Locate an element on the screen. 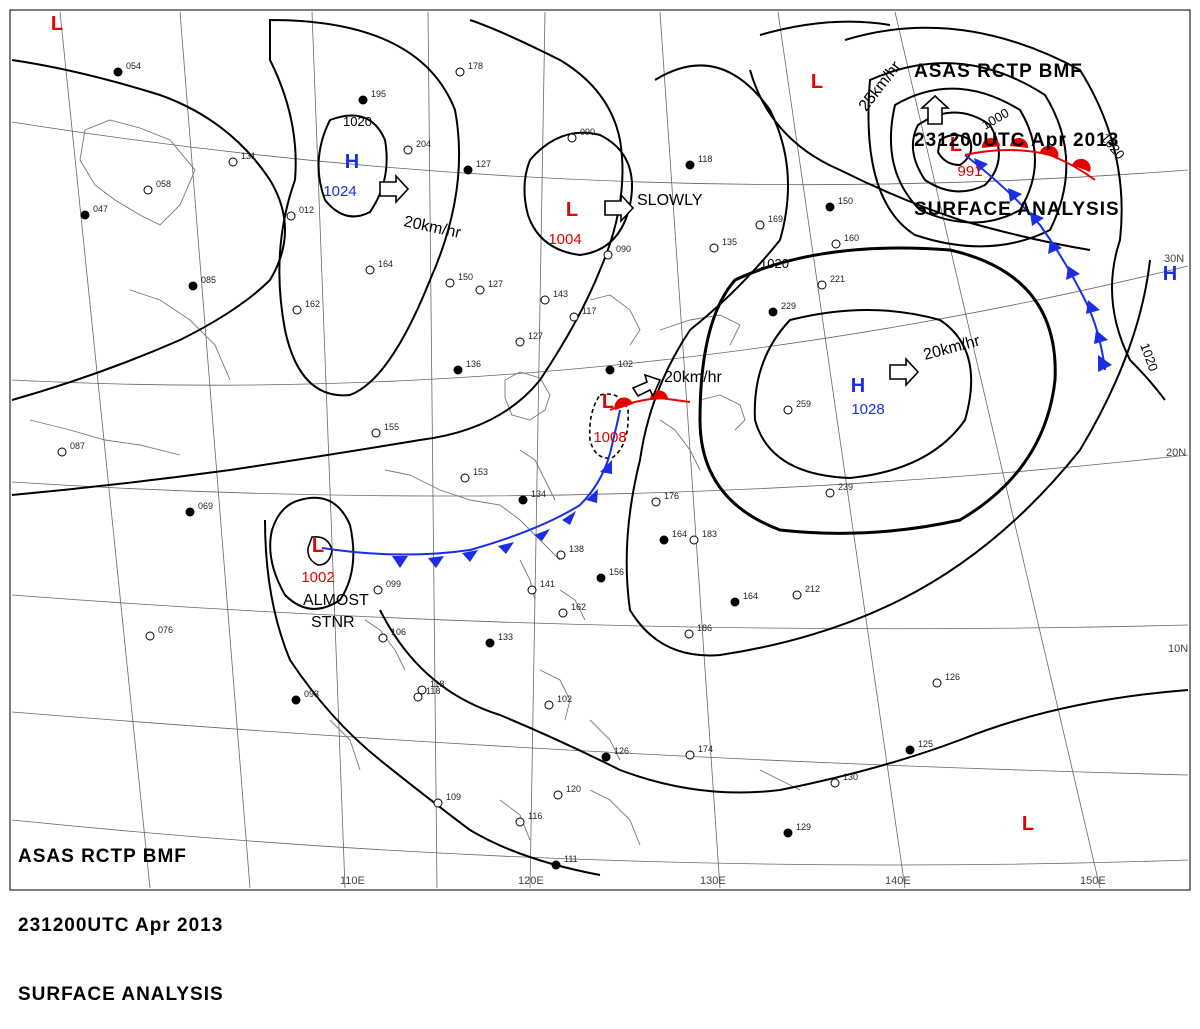  station-pressure-readout: 229 is located at coordinates (788, 306).